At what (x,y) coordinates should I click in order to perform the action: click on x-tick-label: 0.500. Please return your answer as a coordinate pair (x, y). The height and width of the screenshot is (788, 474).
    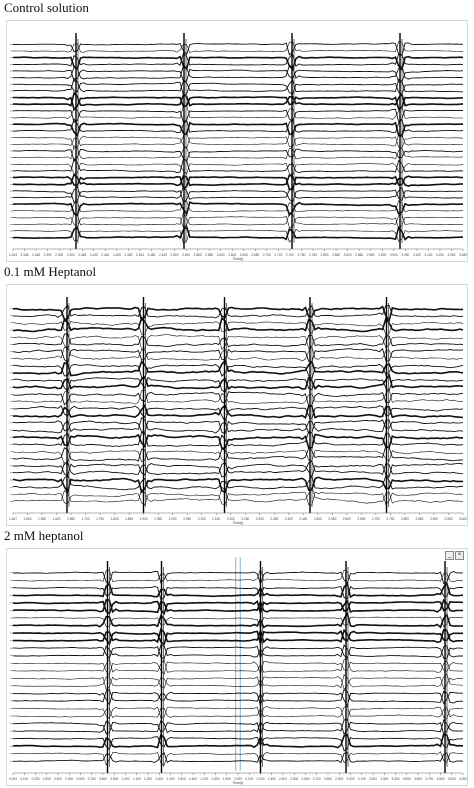
    Looking at the image, I should click on (69, 779).